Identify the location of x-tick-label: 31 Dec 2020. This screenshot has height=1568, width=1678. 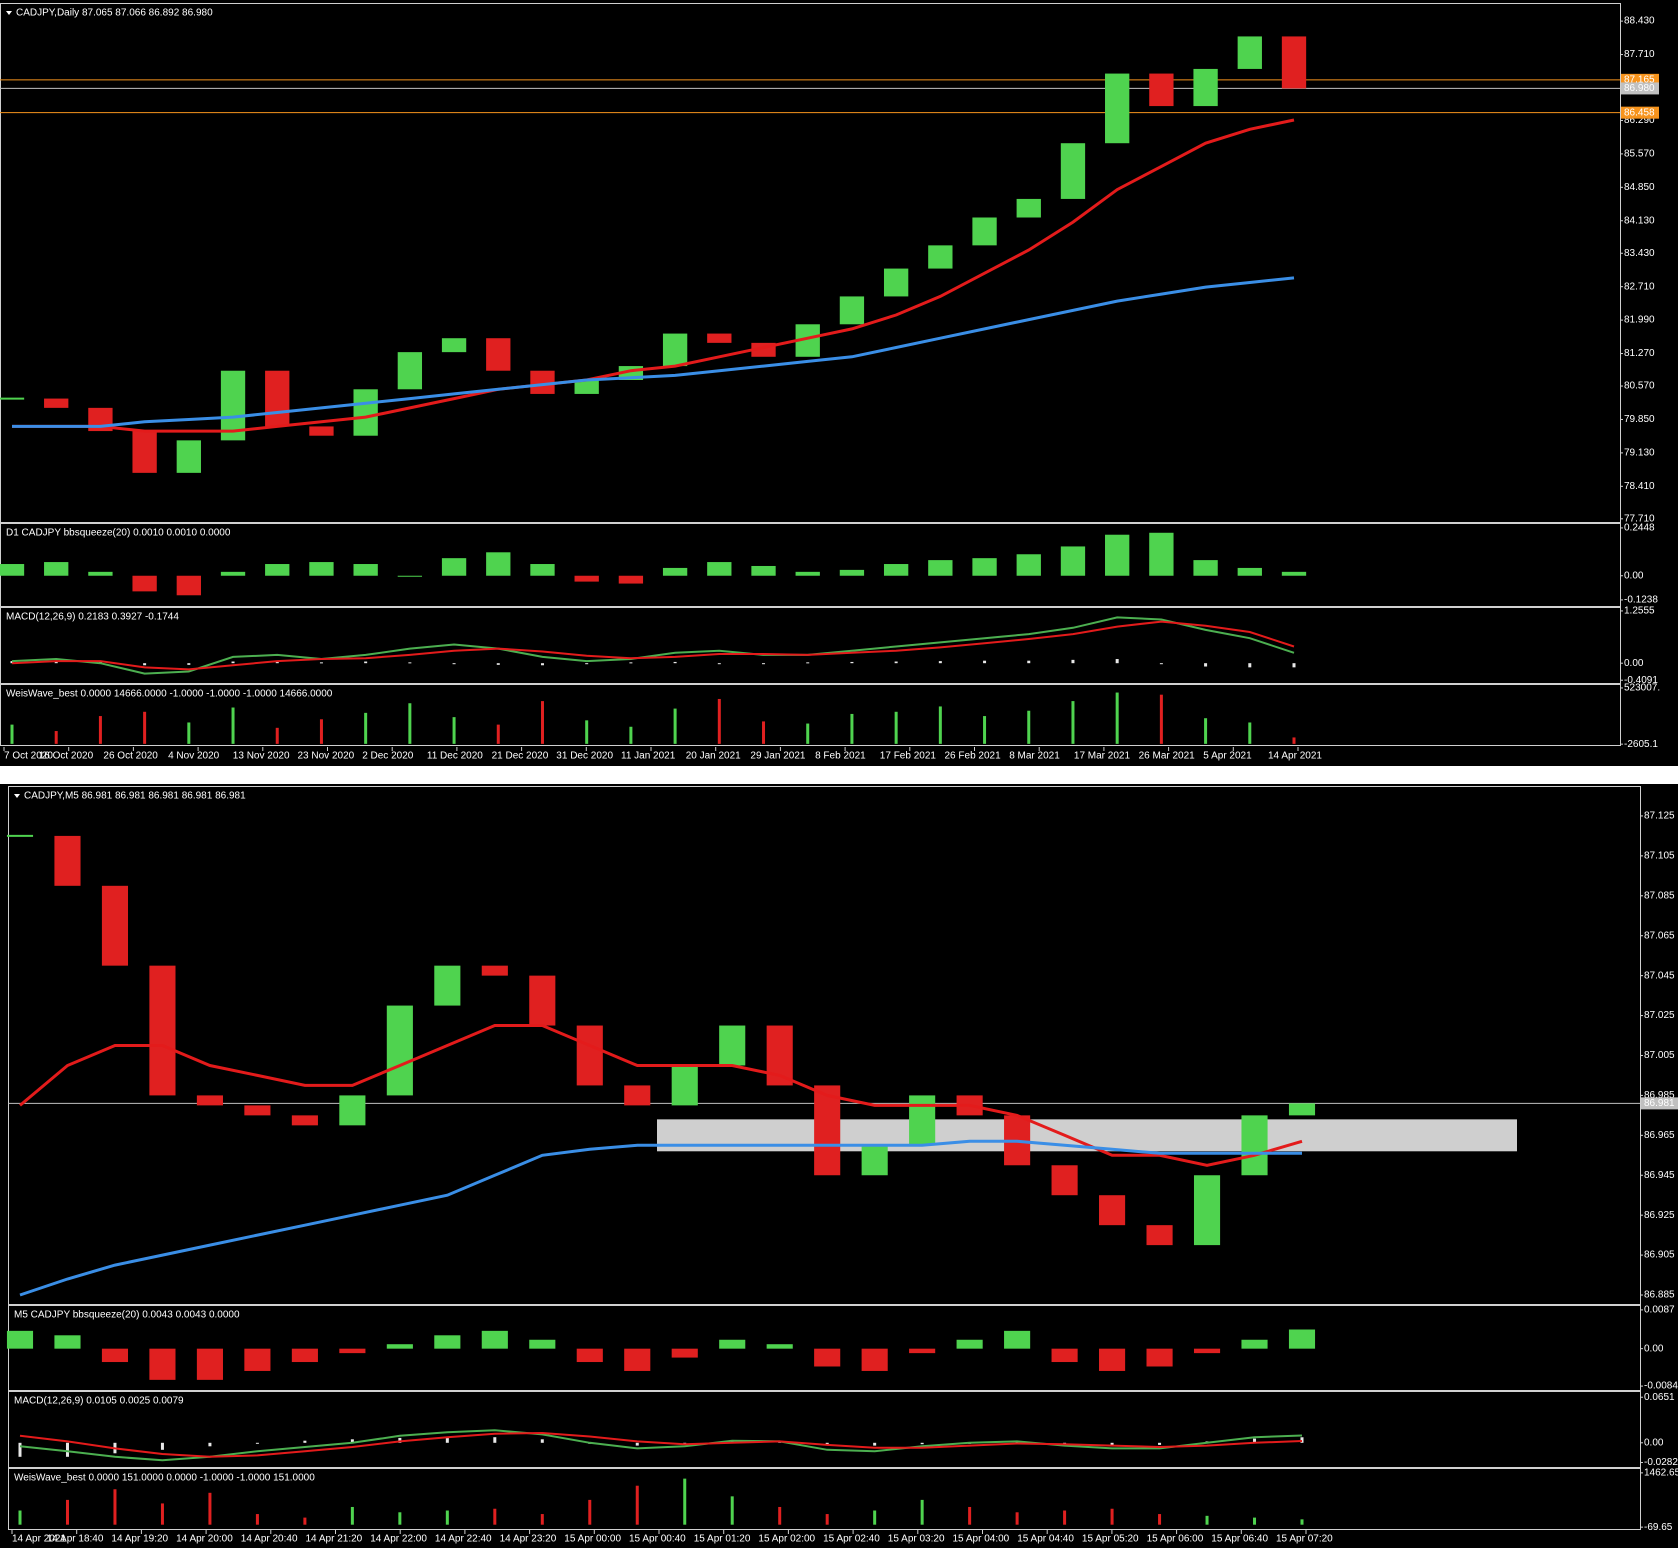
(584, 756).